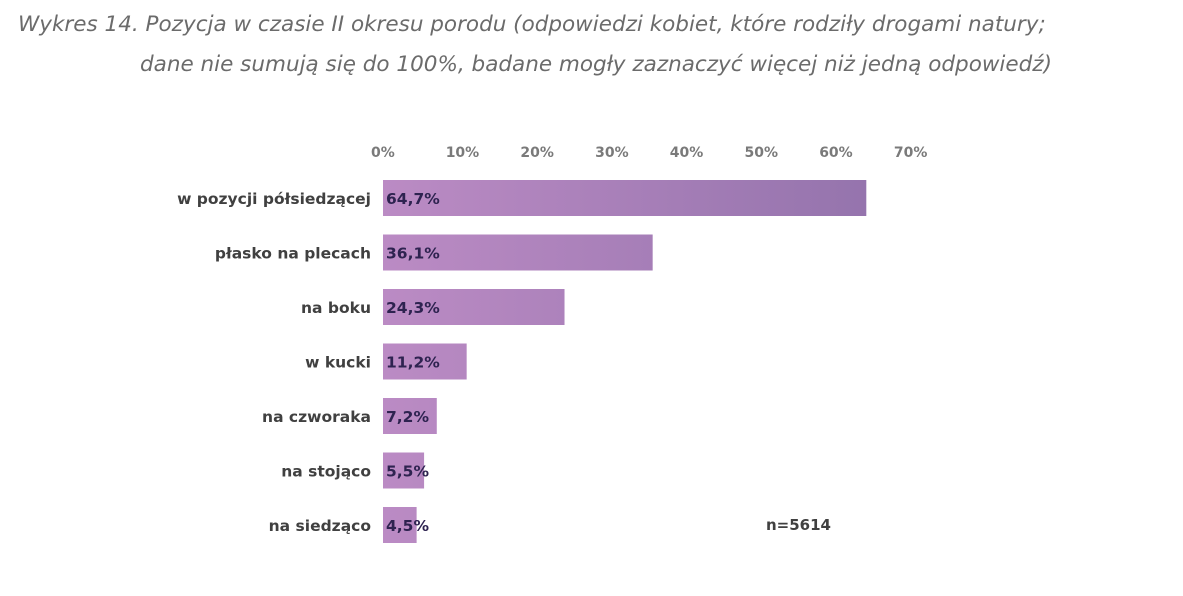 This screenshot has width=1183, height=596. Describe the element at coordinates (836, 153) in the screenshot. I see `x-tick-label: 60%` at that location.